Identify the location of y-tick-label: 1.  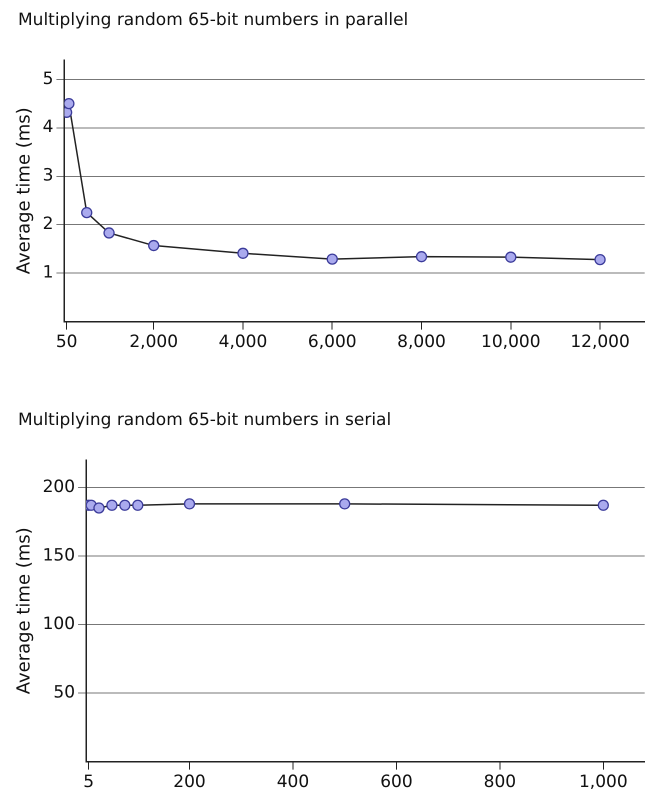
(48, 272).